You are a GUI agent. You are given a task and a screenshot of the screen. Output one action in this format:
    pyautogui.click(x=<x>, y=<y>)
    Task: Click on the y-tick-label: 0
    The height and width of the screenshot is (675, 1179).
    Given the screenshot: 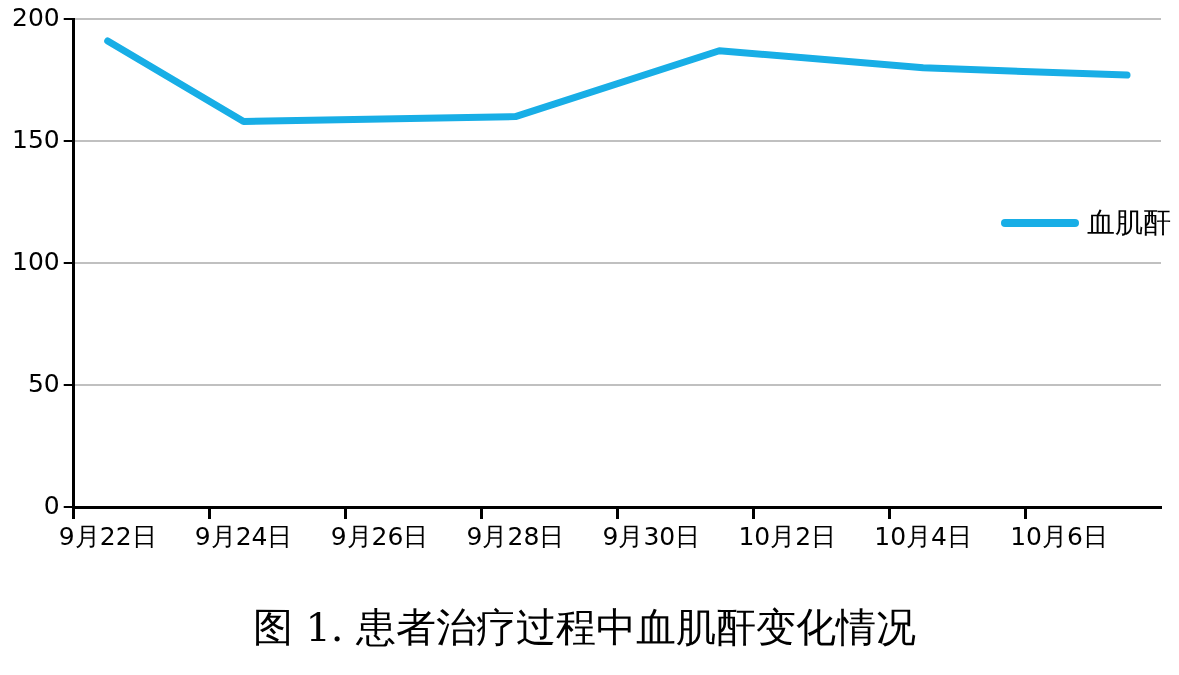 What is the action you would take?
    pyautogui.click(x=51, y=505)
    